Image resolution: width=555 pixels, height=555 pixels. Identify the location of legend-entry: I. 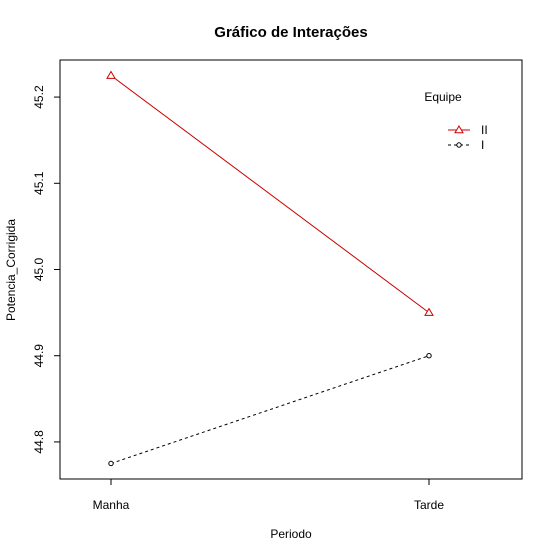
(466, 145).